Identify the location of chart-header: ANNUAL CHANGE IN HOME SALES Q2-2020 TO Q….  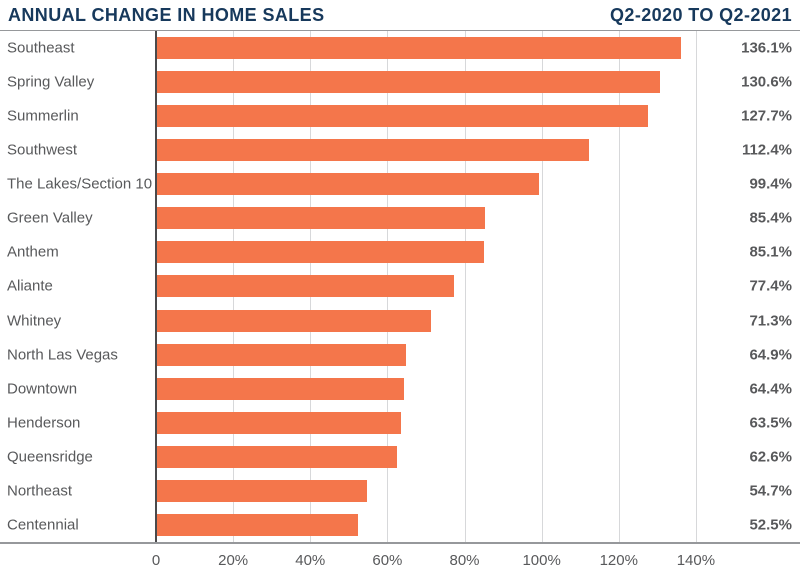
(400, 15).